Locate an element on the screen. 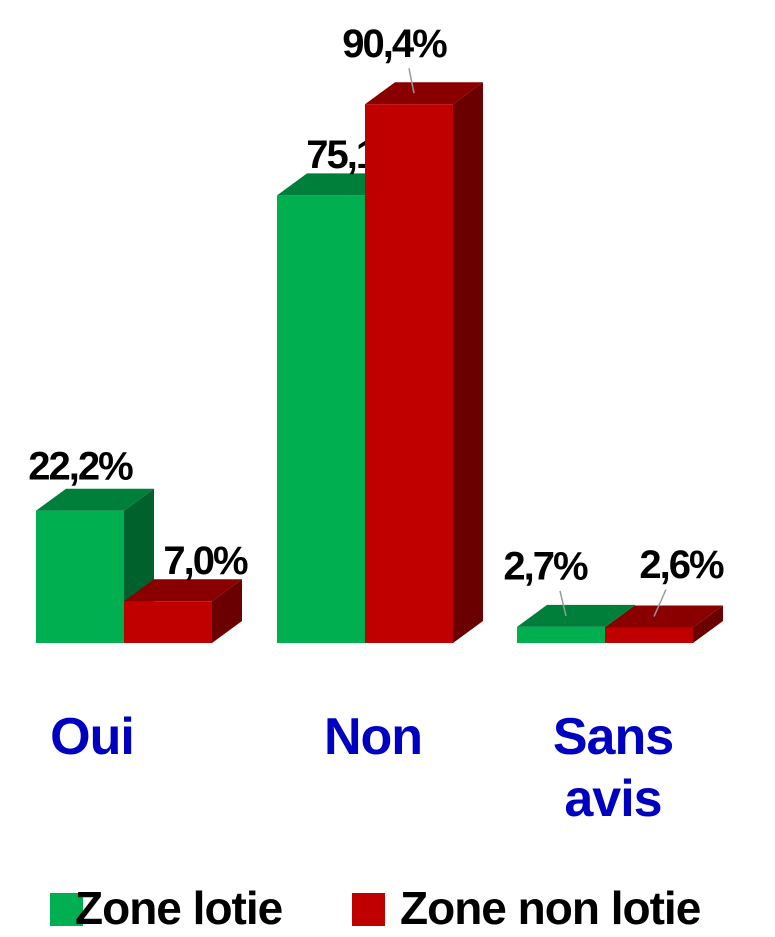 This screenshot has width=775, height=937. value-label: 90,4% is located at coordinates (394, 44).